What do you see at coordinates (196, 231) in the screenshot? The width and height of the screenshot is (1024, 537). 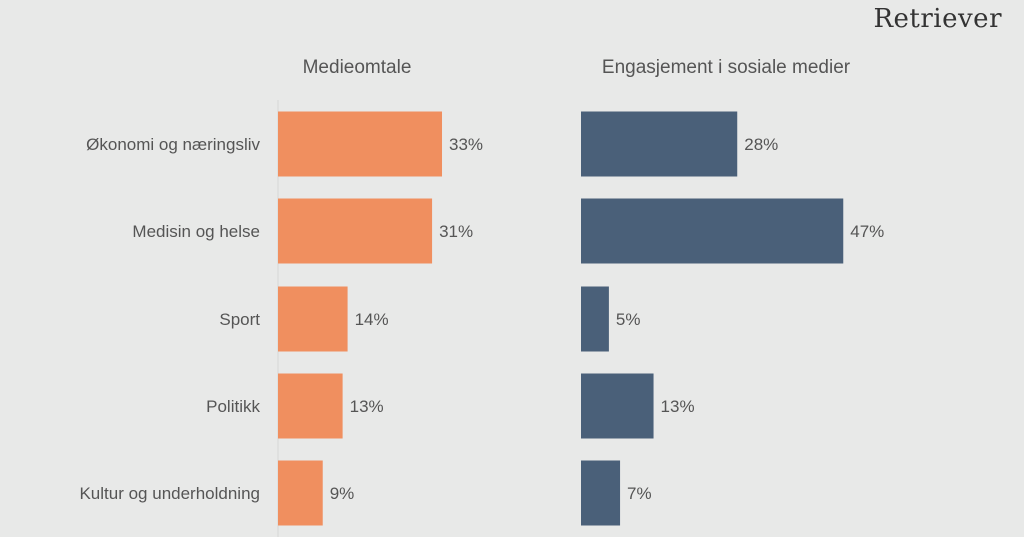 I see `category-label: Medisin og helse` at bounding box center [196, 231].